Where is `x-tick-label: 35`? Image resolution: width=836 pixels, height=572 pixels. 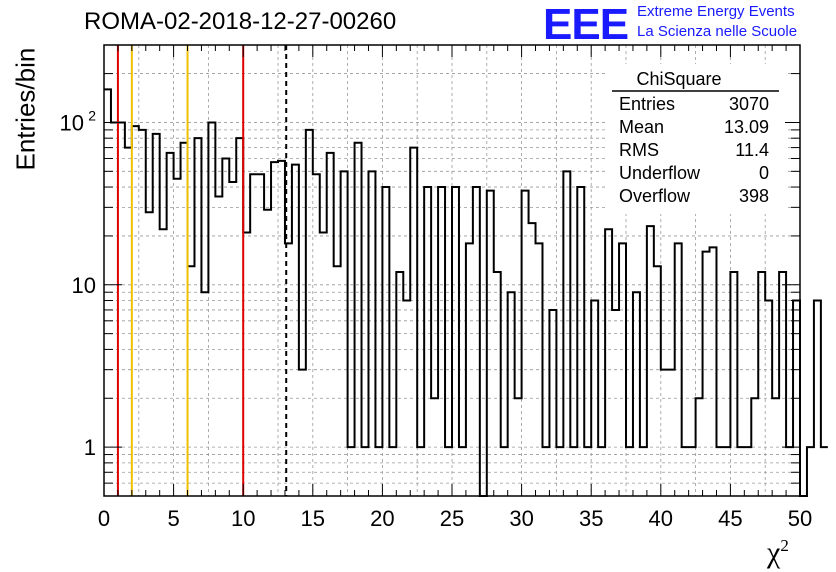
x-tick-label: 35 is located at coordinates (591, 518).